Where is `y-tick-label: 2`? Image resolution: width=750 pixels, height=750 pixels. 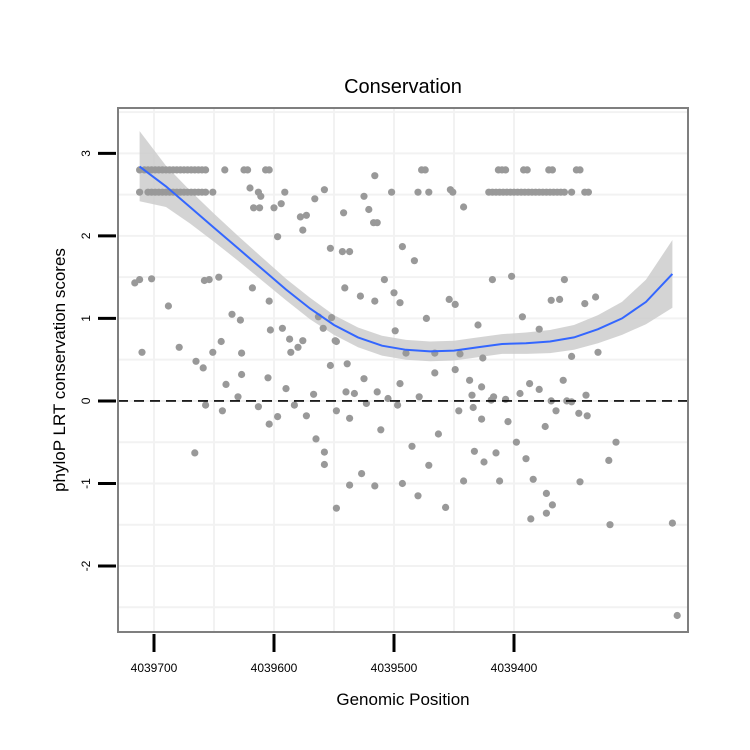
y-tick-label: 2 is located at coordinates (86, 235).